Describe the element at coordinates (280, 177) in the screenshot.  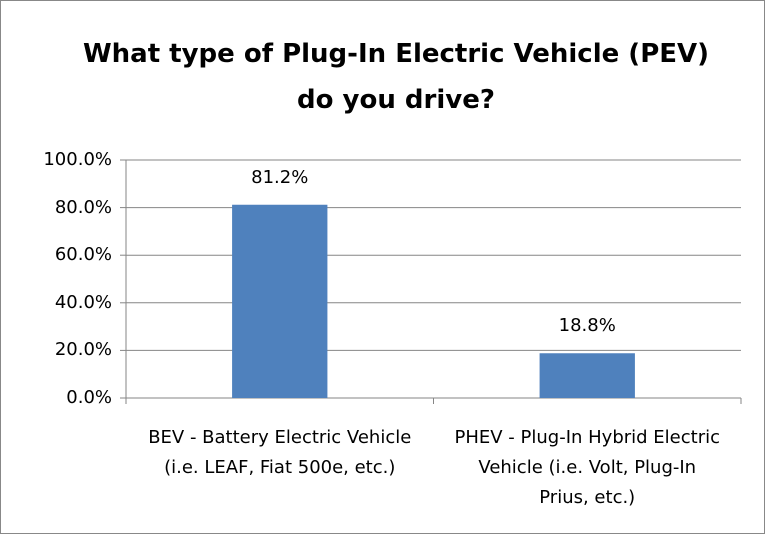
I see `data-label: 81.2%` at that location.